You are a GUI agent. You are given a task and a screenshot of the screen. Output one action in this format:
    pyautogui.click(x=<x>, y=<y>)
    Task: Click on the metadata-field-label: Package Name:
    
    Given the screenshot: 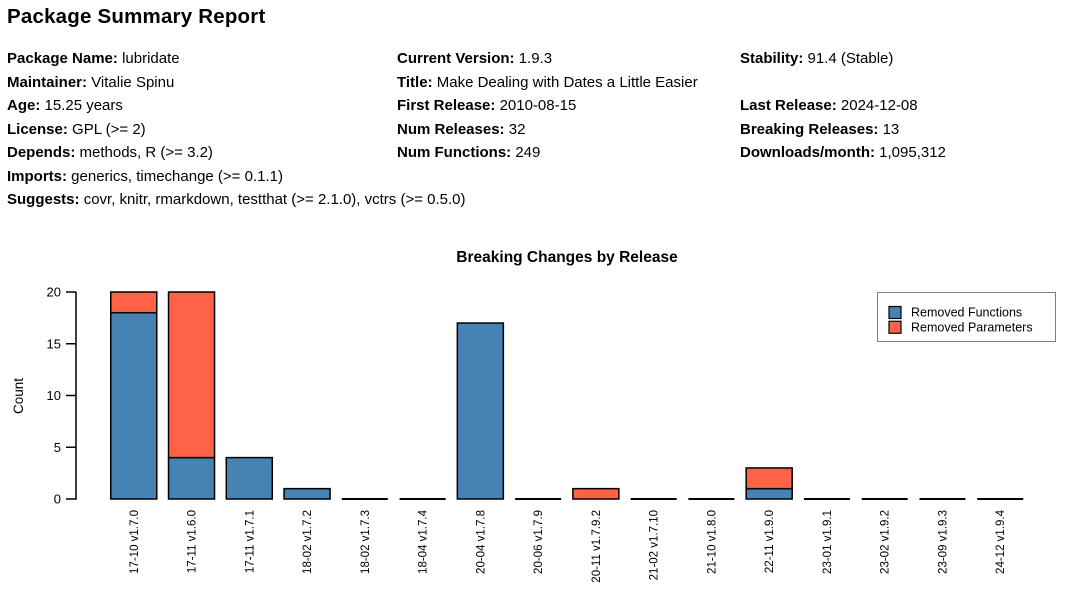 What is the action you would take?
    pyautogui.click(x=62, y=58)
    